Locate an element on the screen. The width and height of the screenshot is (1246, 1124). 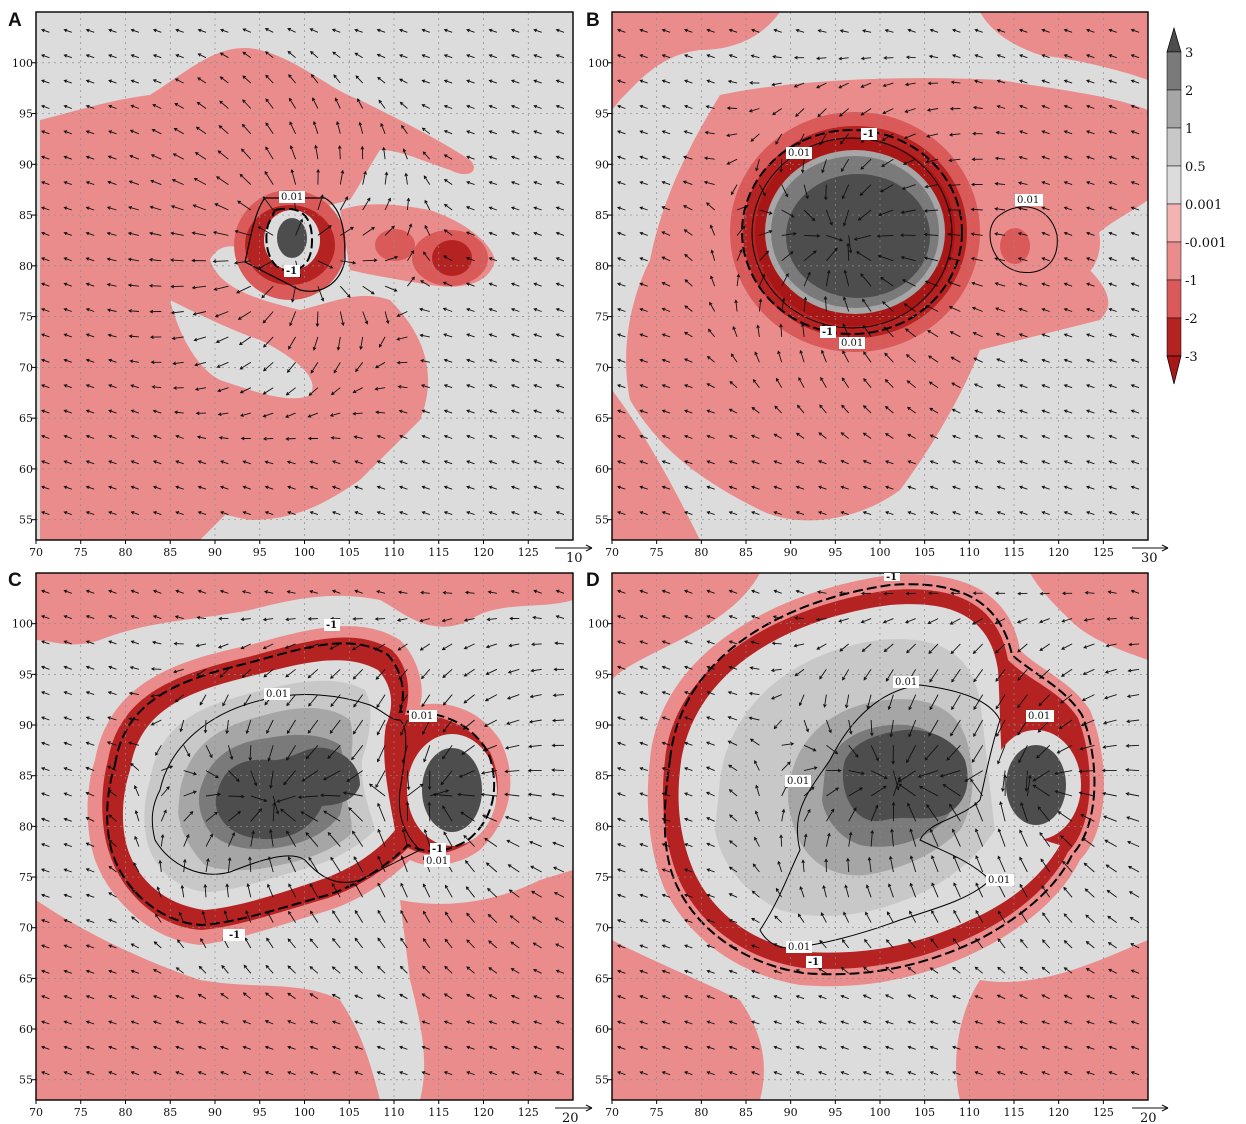
panel-a-x-tick-label: 80 is located at coordinates (126, 552).